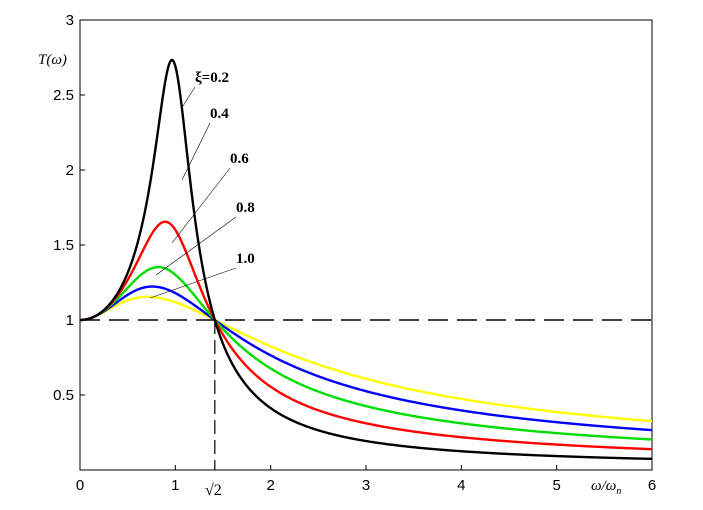  Describe the element at coordinates (652, 485) in the screenshot. I see `x-tick-label-6: 6` at that location.